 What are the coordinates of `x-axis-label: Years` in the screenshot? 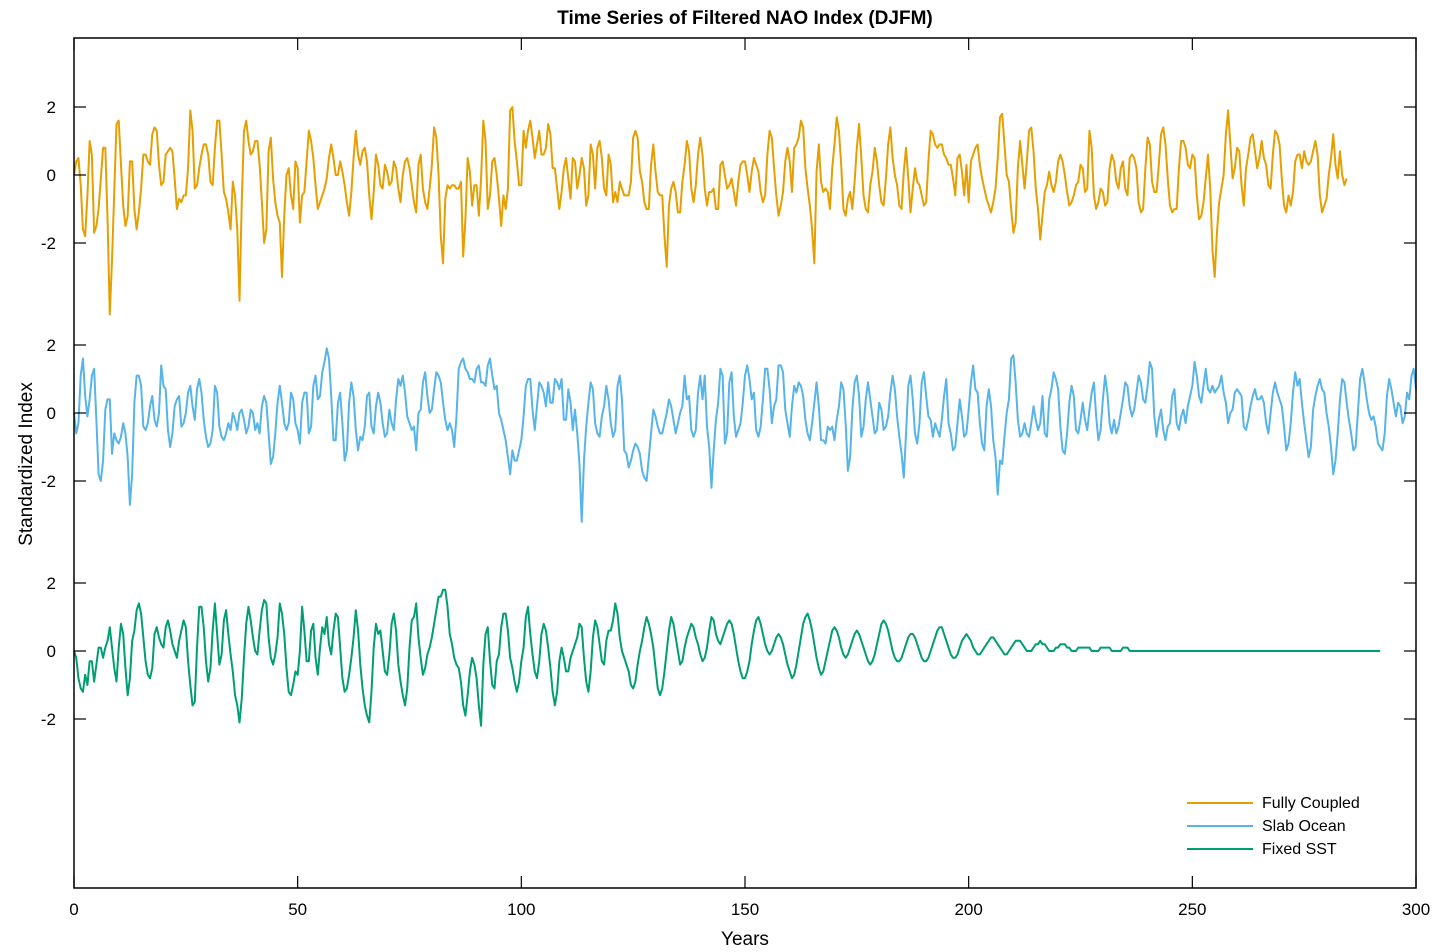 It's located at (745, 939).